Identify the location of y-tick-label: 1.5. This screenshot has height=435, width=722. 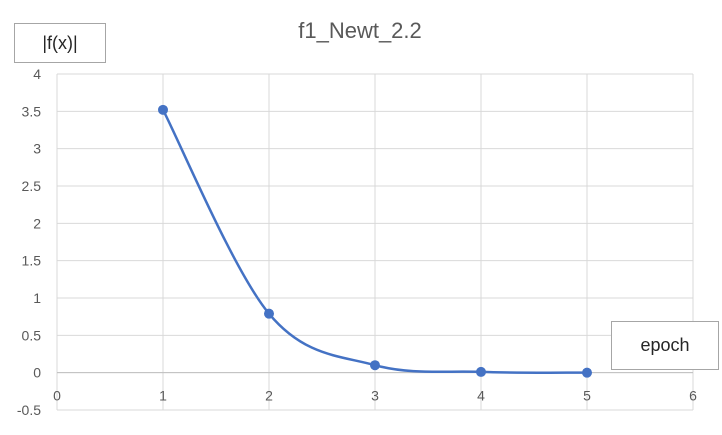
(32, 261).